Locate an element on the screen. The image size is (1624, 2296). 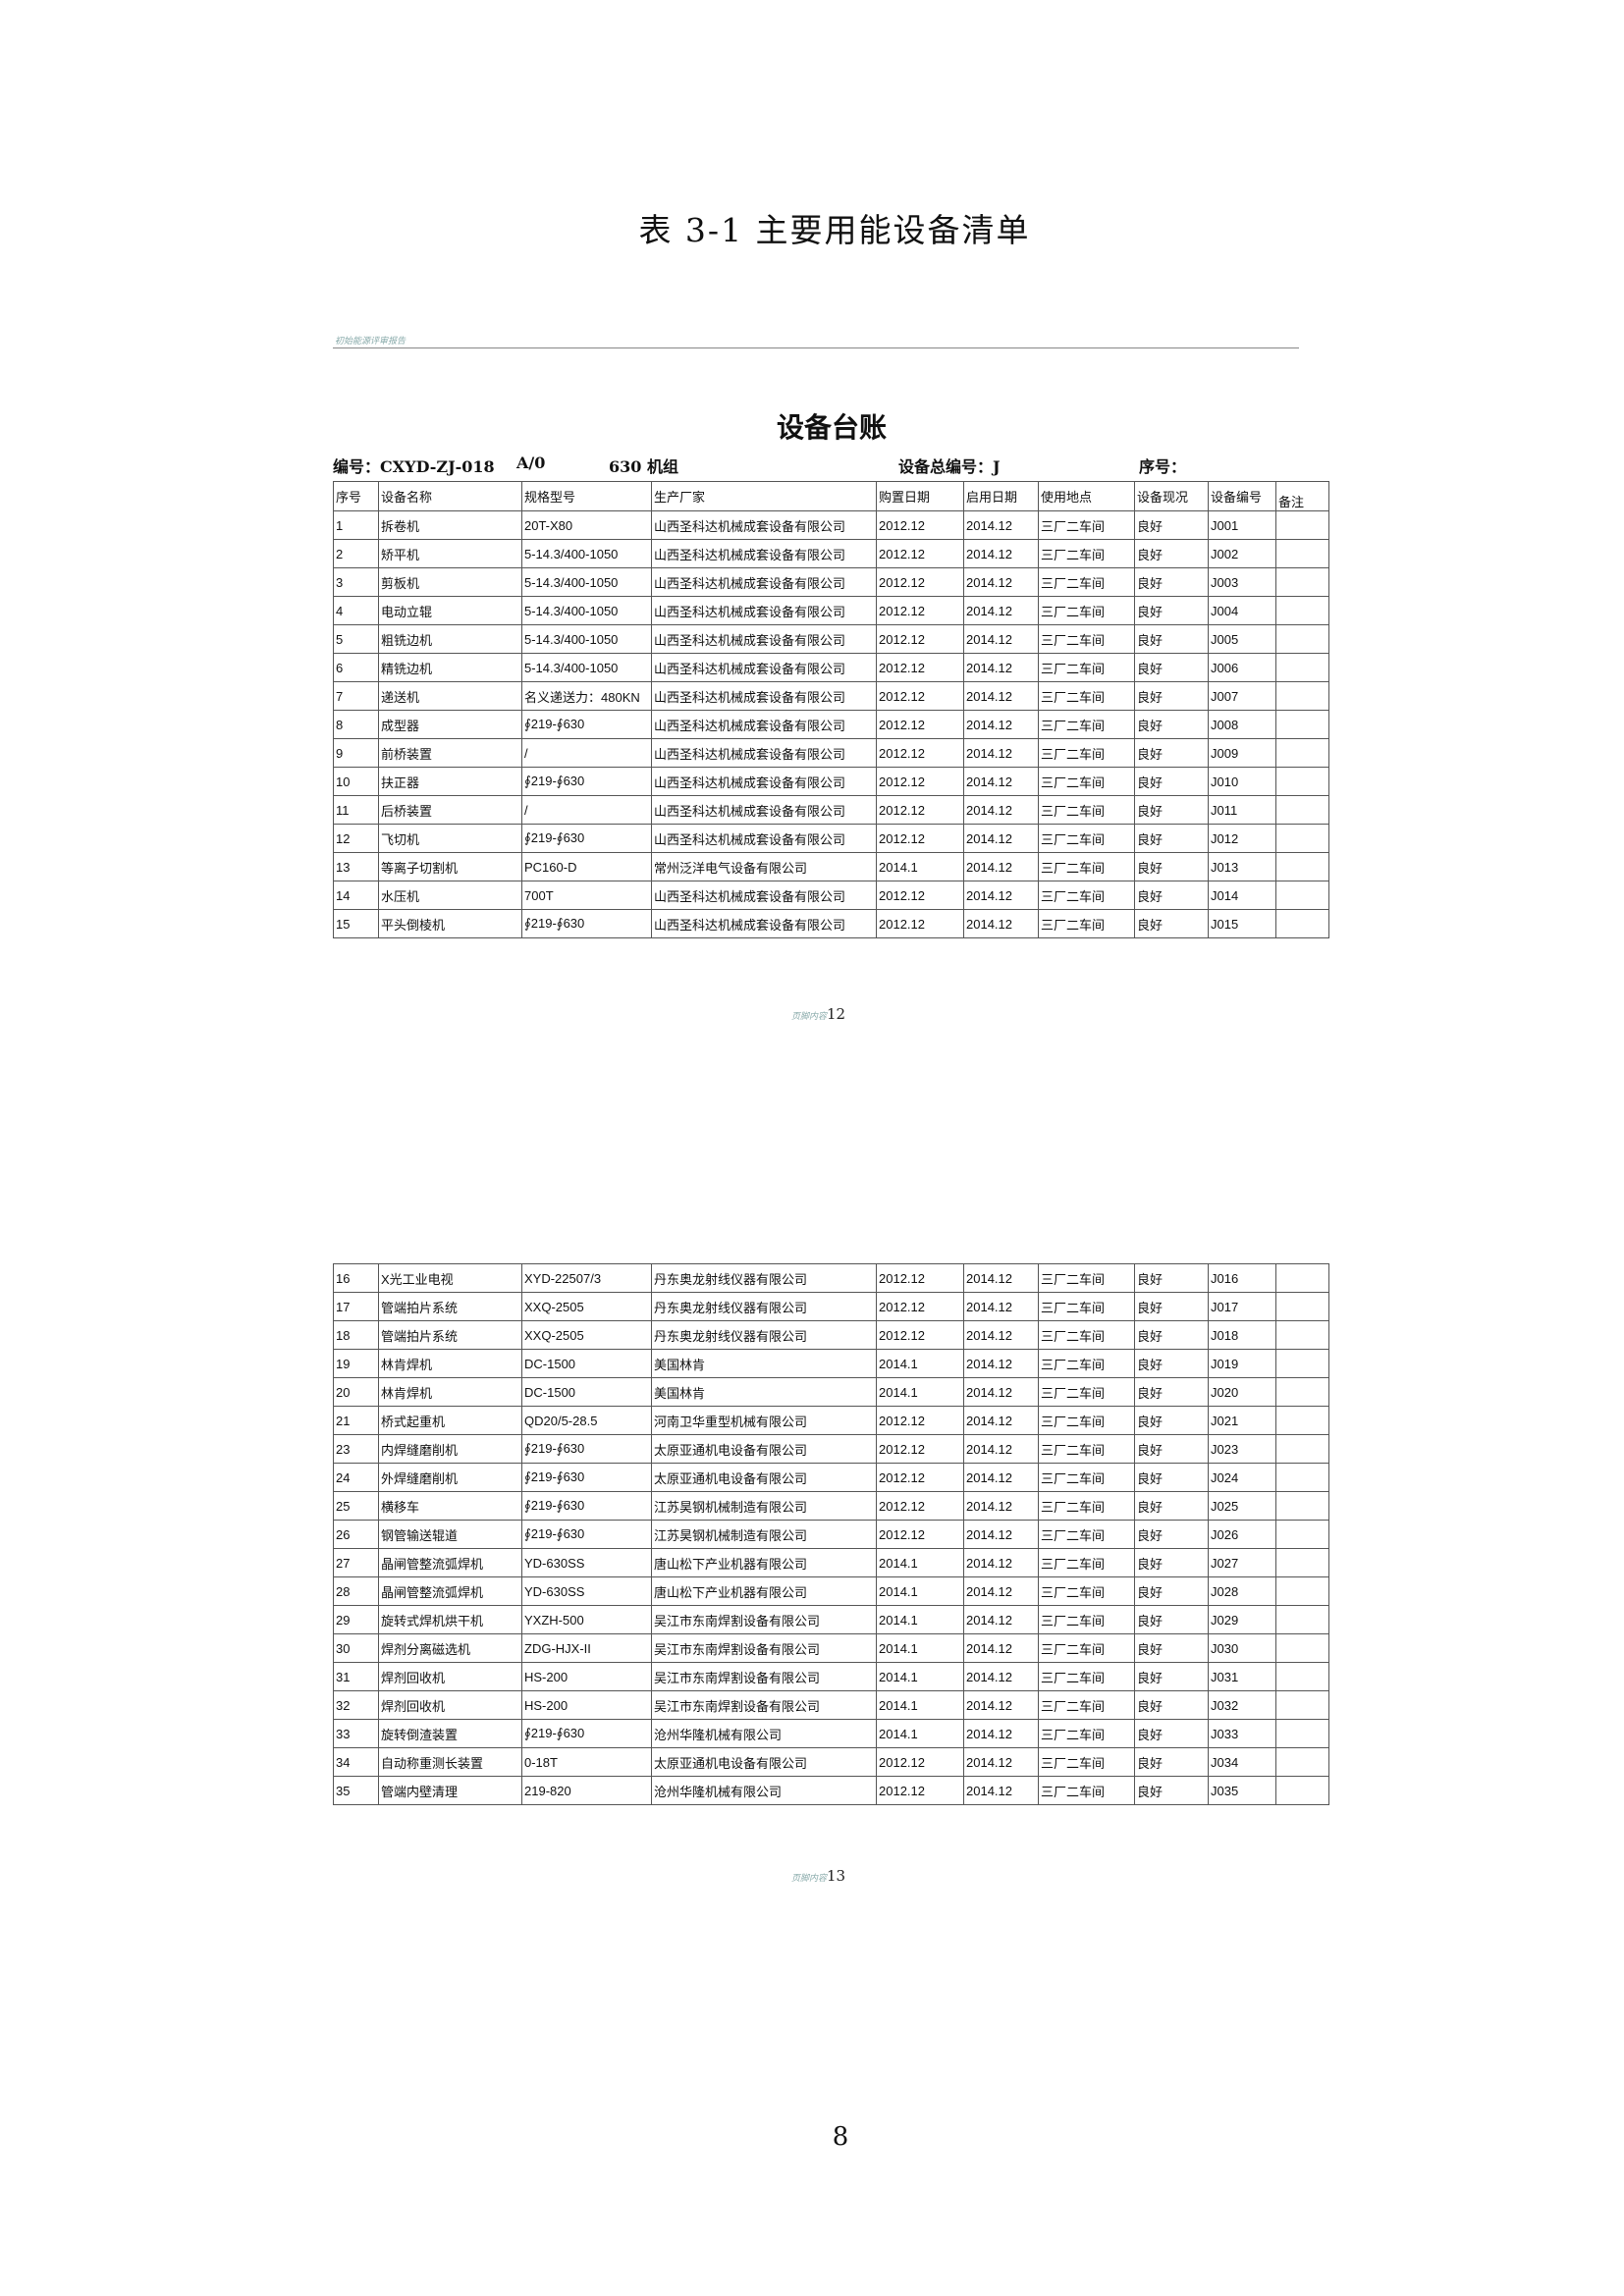
table-cell: 34 is located at coordinates (356, 1762).